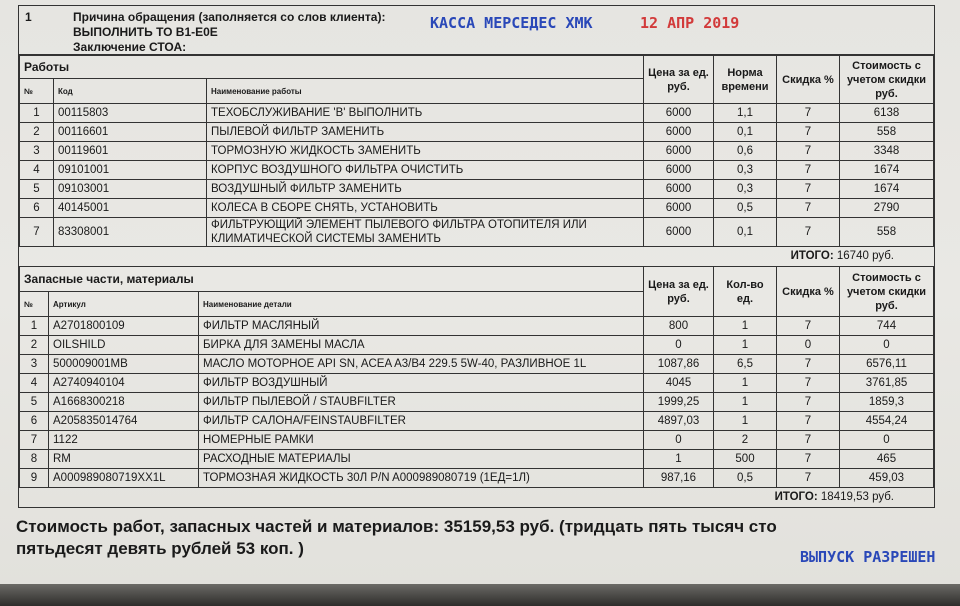 Image resolution: width=960 pixels, height=606 pixels. Describe the element at coordinates (34, 326) in the screenshot. I see `cell-num: 1` at that location.